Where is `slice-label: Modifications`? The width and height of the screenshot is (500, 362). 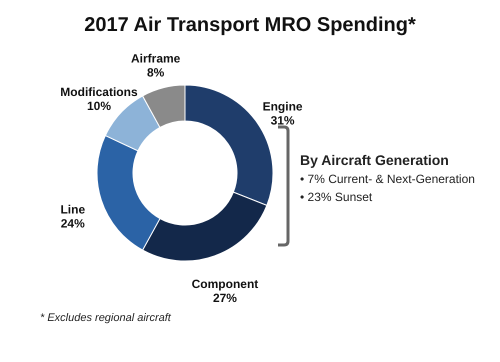
slice-label: Modifications is located at coordinates (99, 92).